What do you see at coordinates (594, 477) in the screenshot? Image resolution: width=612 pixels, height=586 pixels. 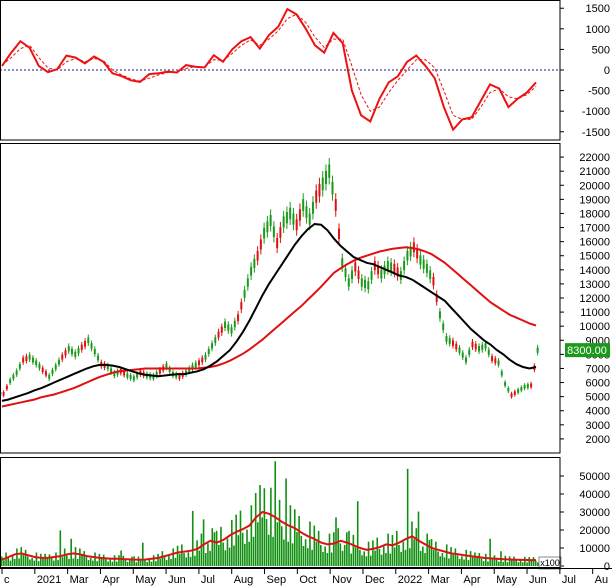 I see `y-tick-label: 50000` at bounding box center [594, 477].